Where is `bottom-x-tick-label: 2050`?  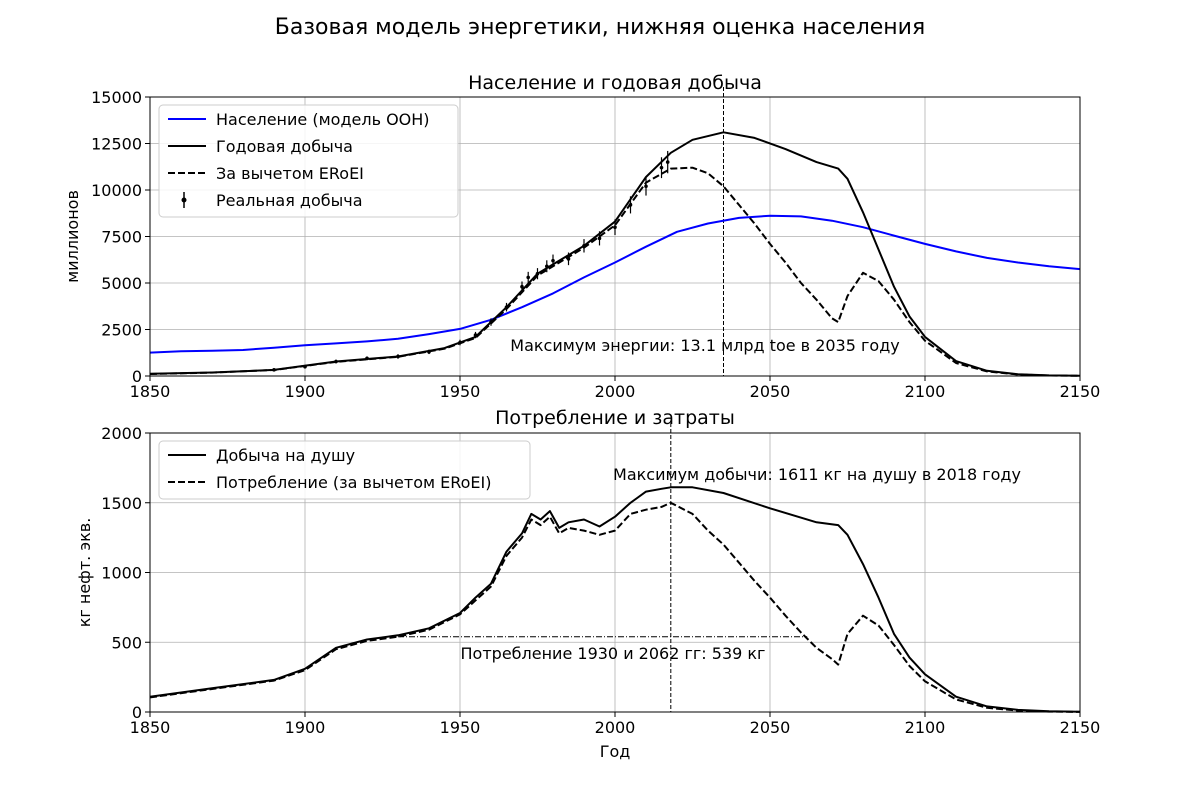 bottom-x-tick-label: 2050 is located at coordinates (770, 727).